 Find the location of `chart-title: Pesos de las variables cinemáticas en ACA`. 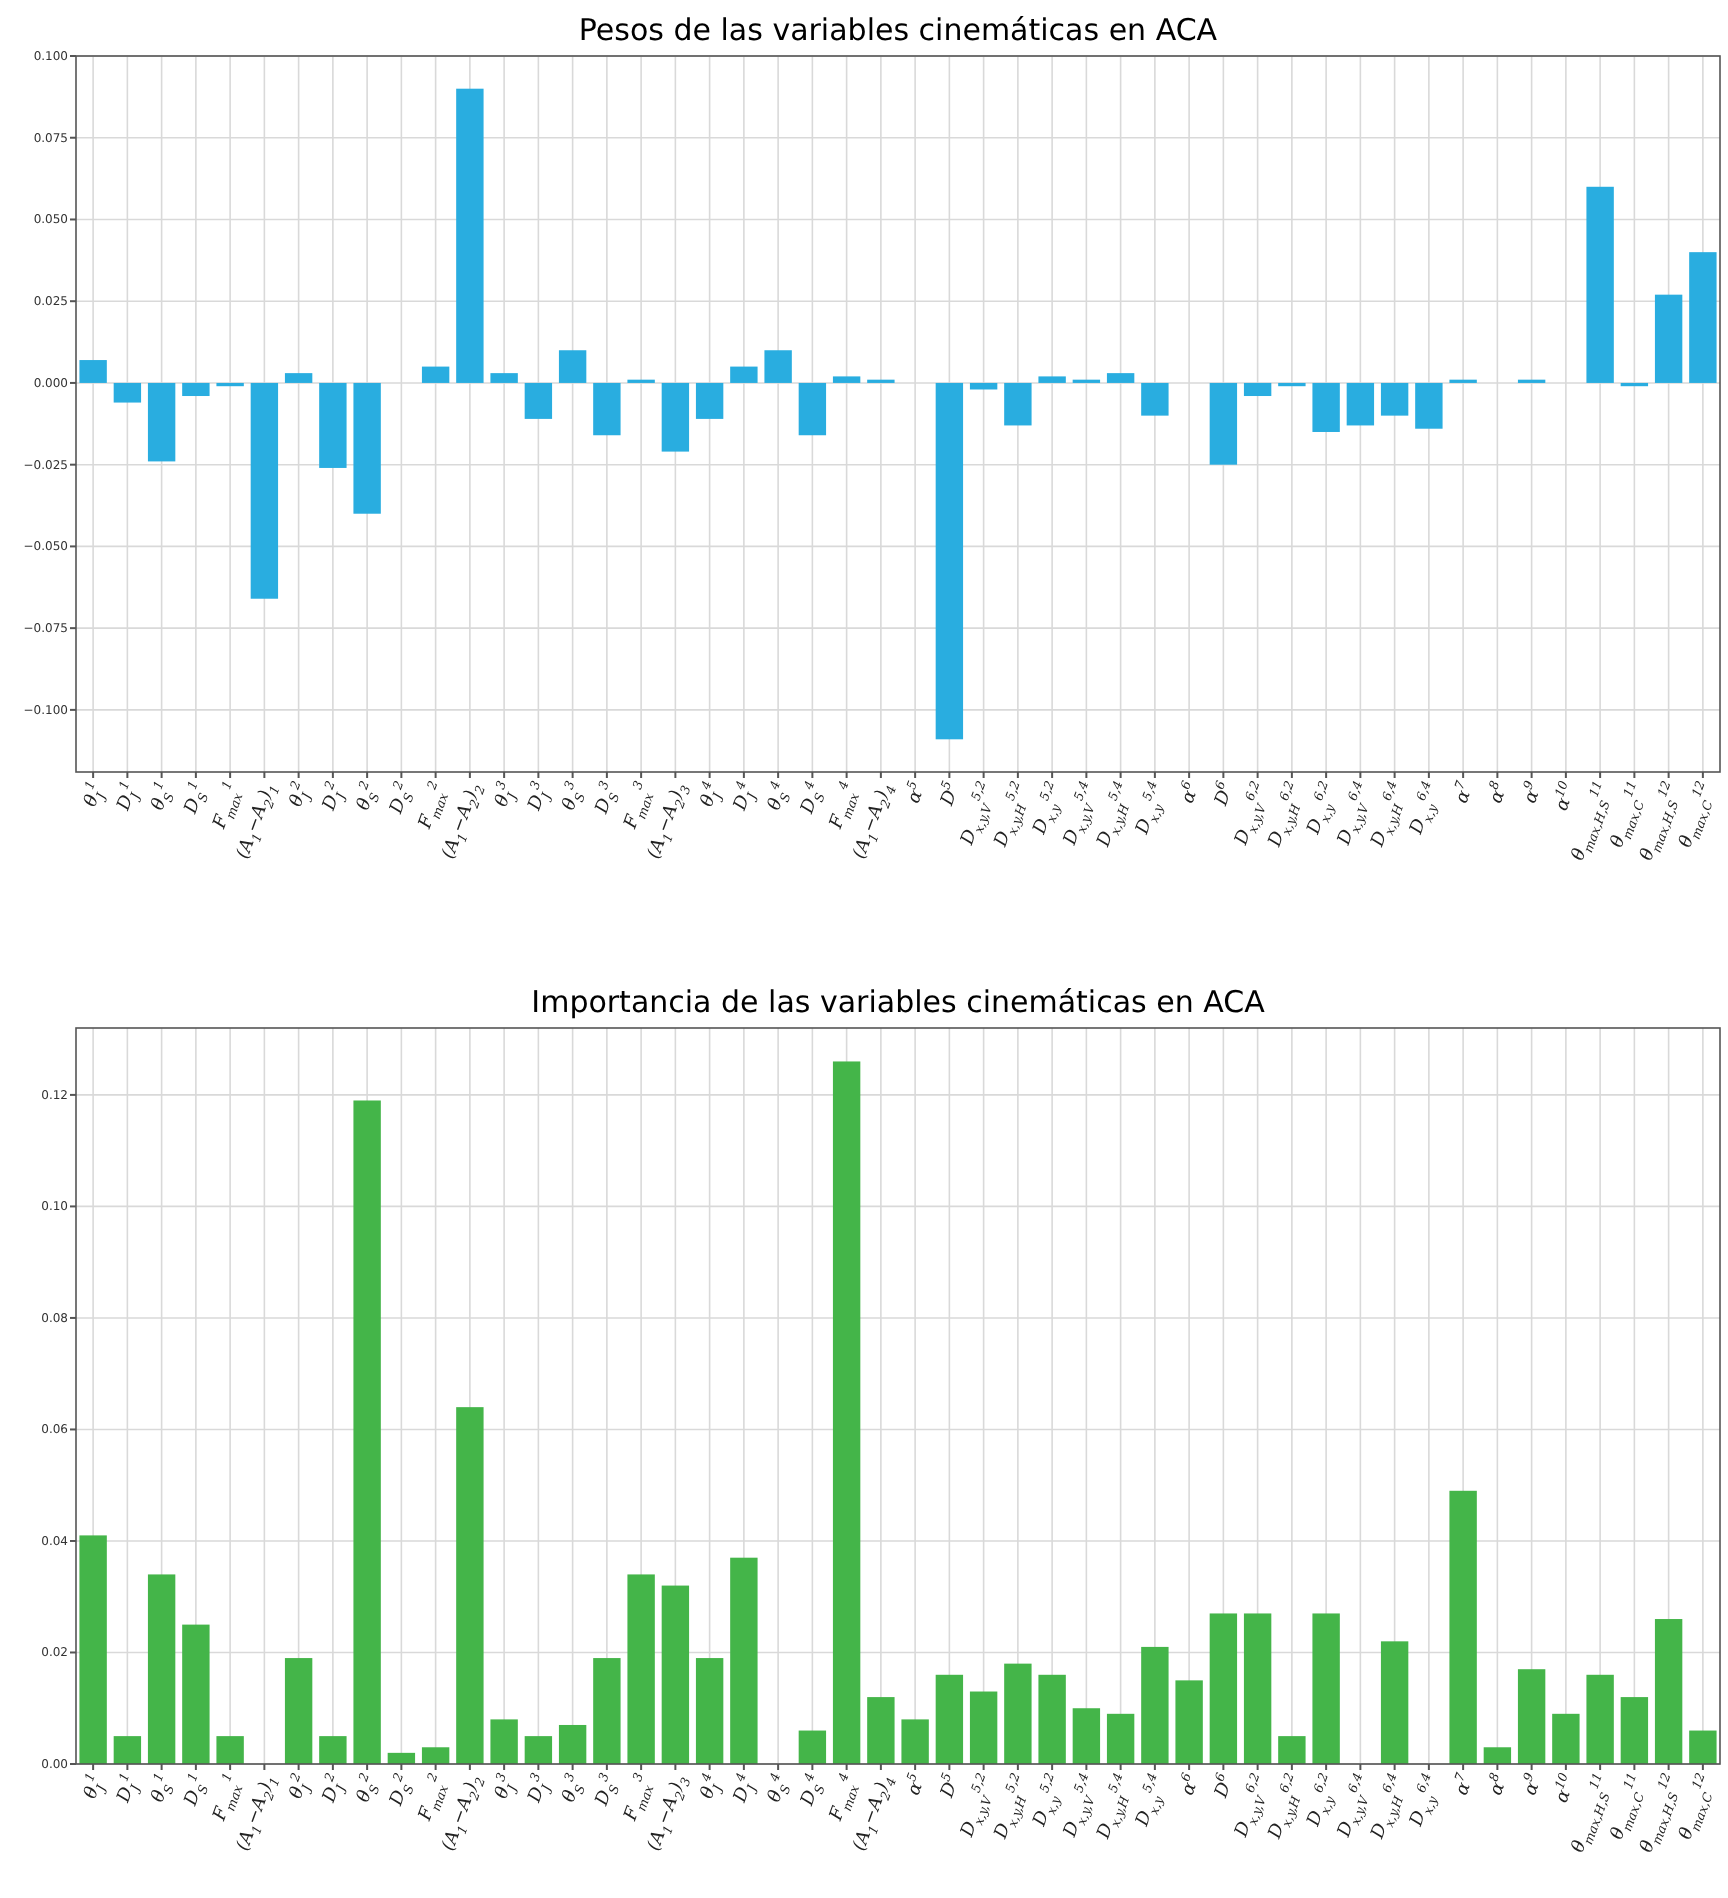

chart-title: Pesos de las variables cinemáticas en ACA is located at coordinates (898, 30).